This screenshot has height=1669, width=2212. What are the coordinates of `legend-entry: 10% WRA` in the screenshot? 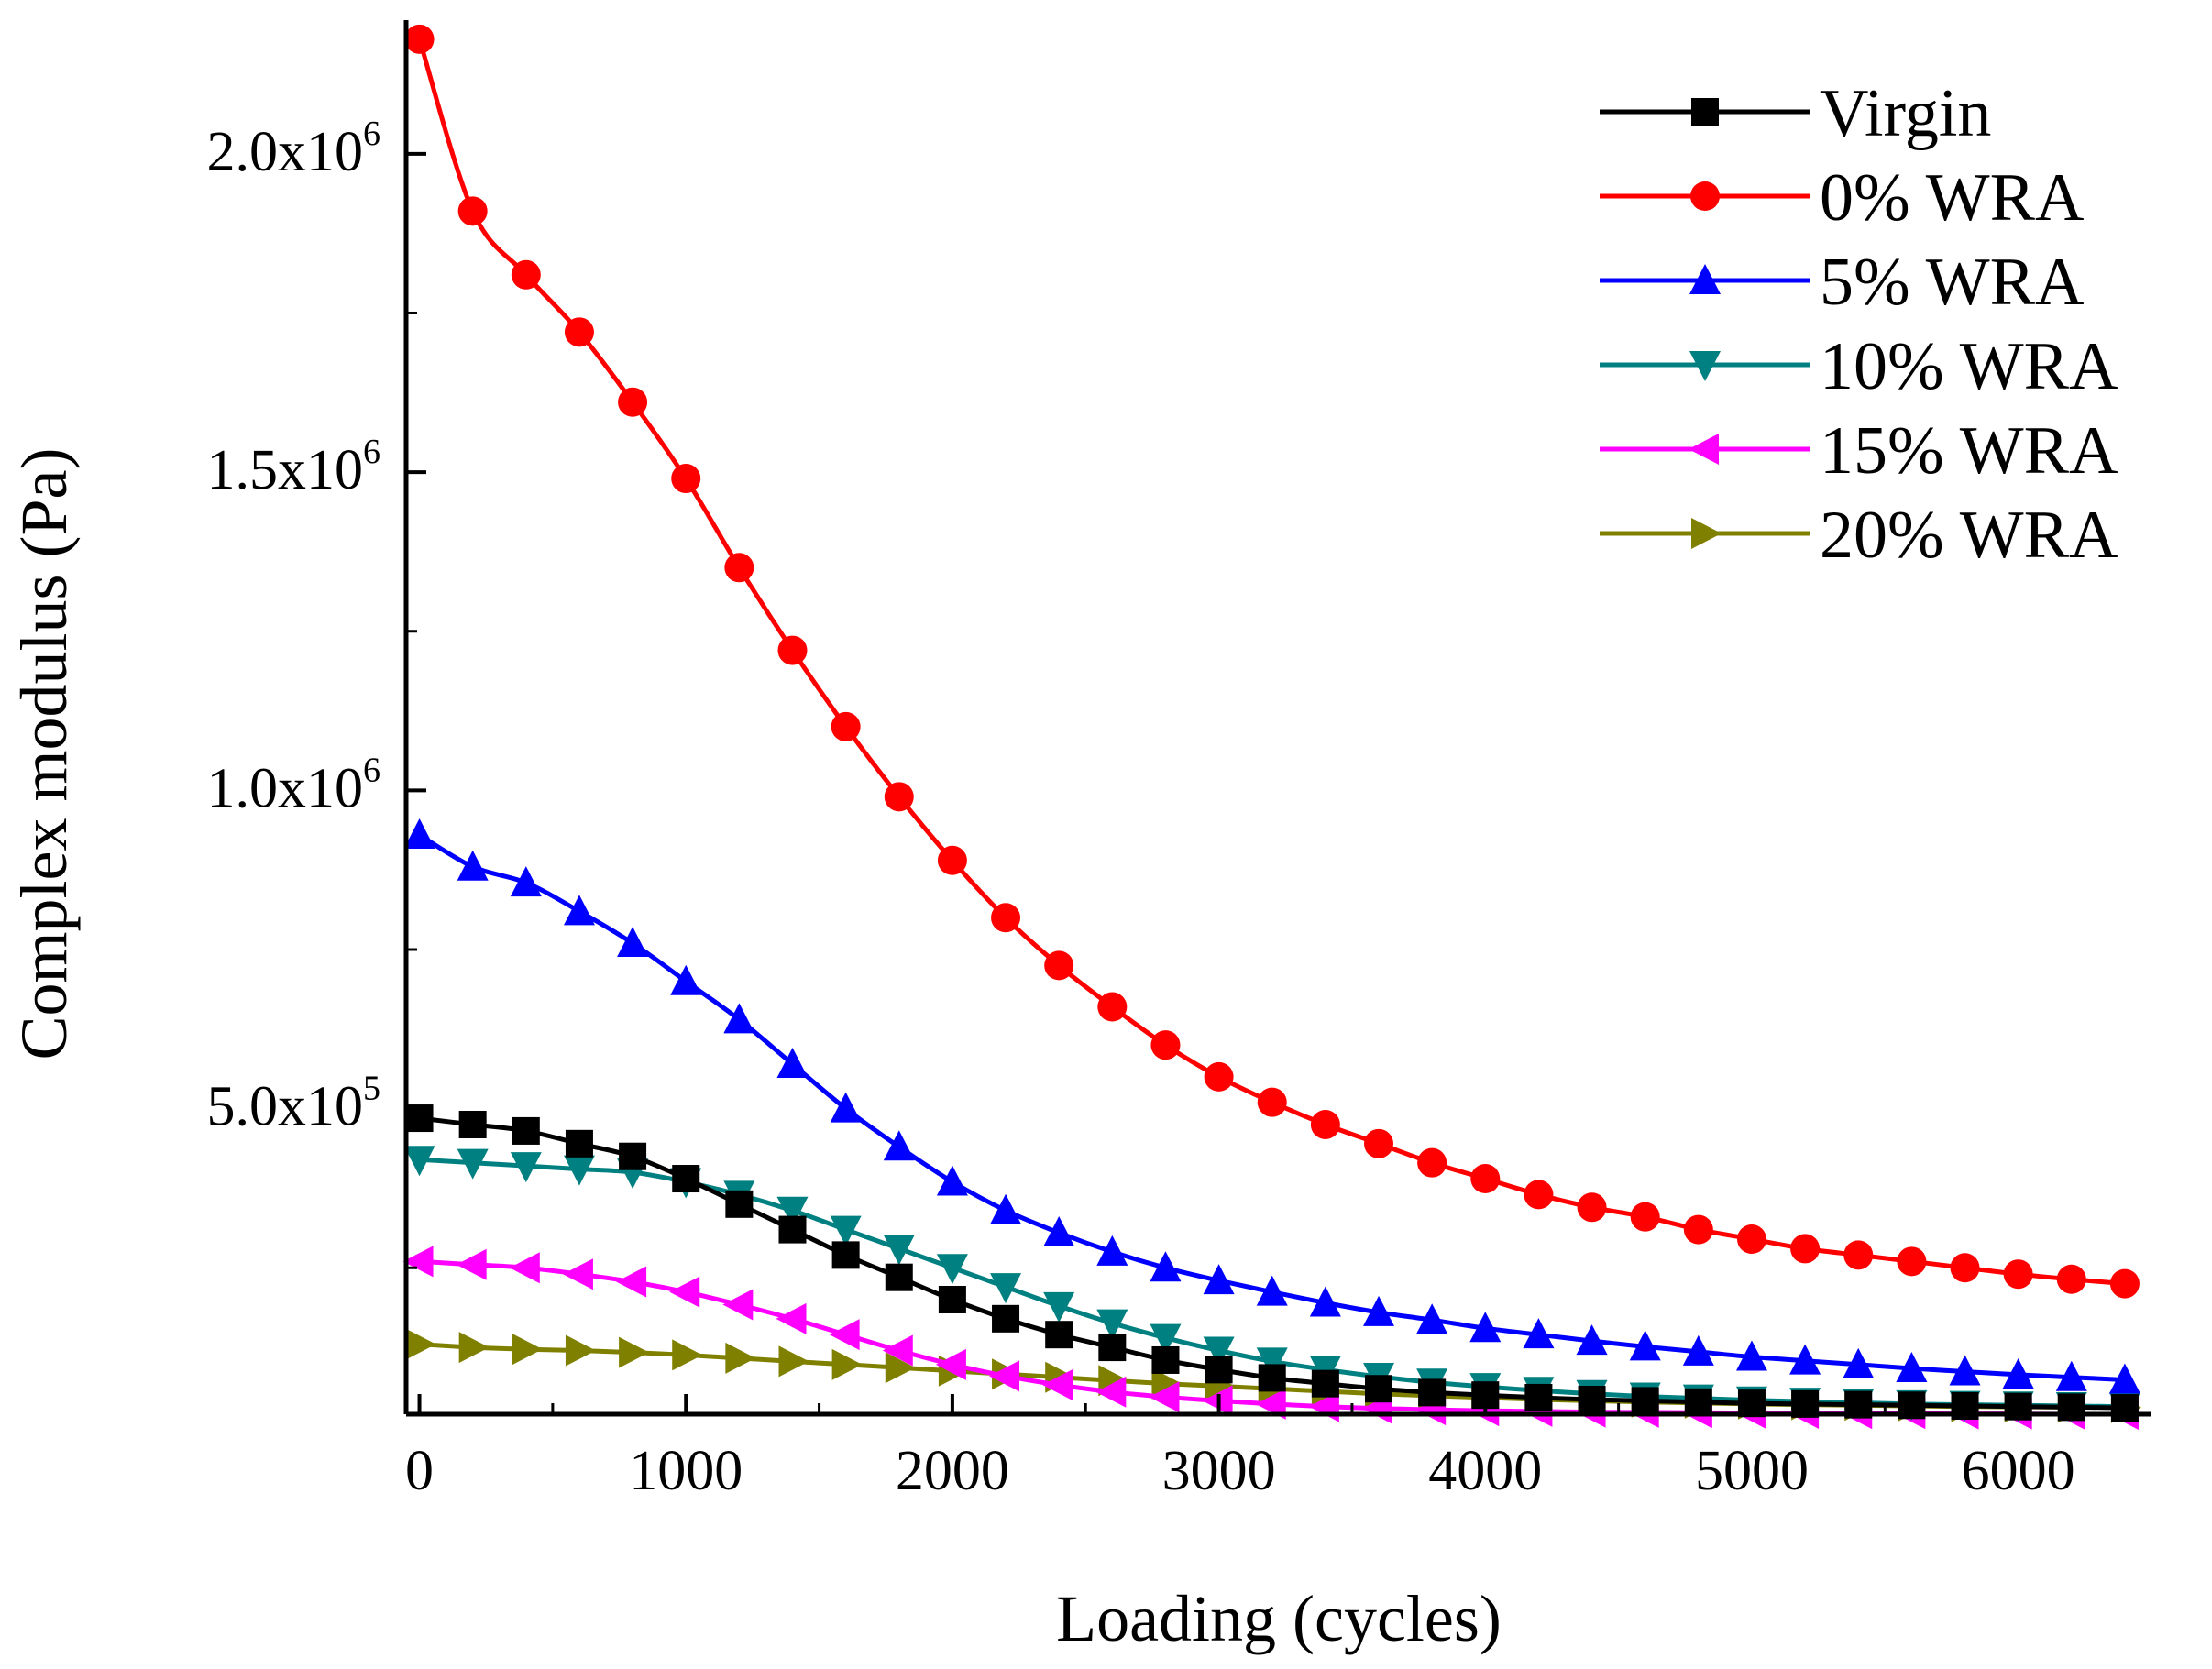 It's located at (1859, 366).